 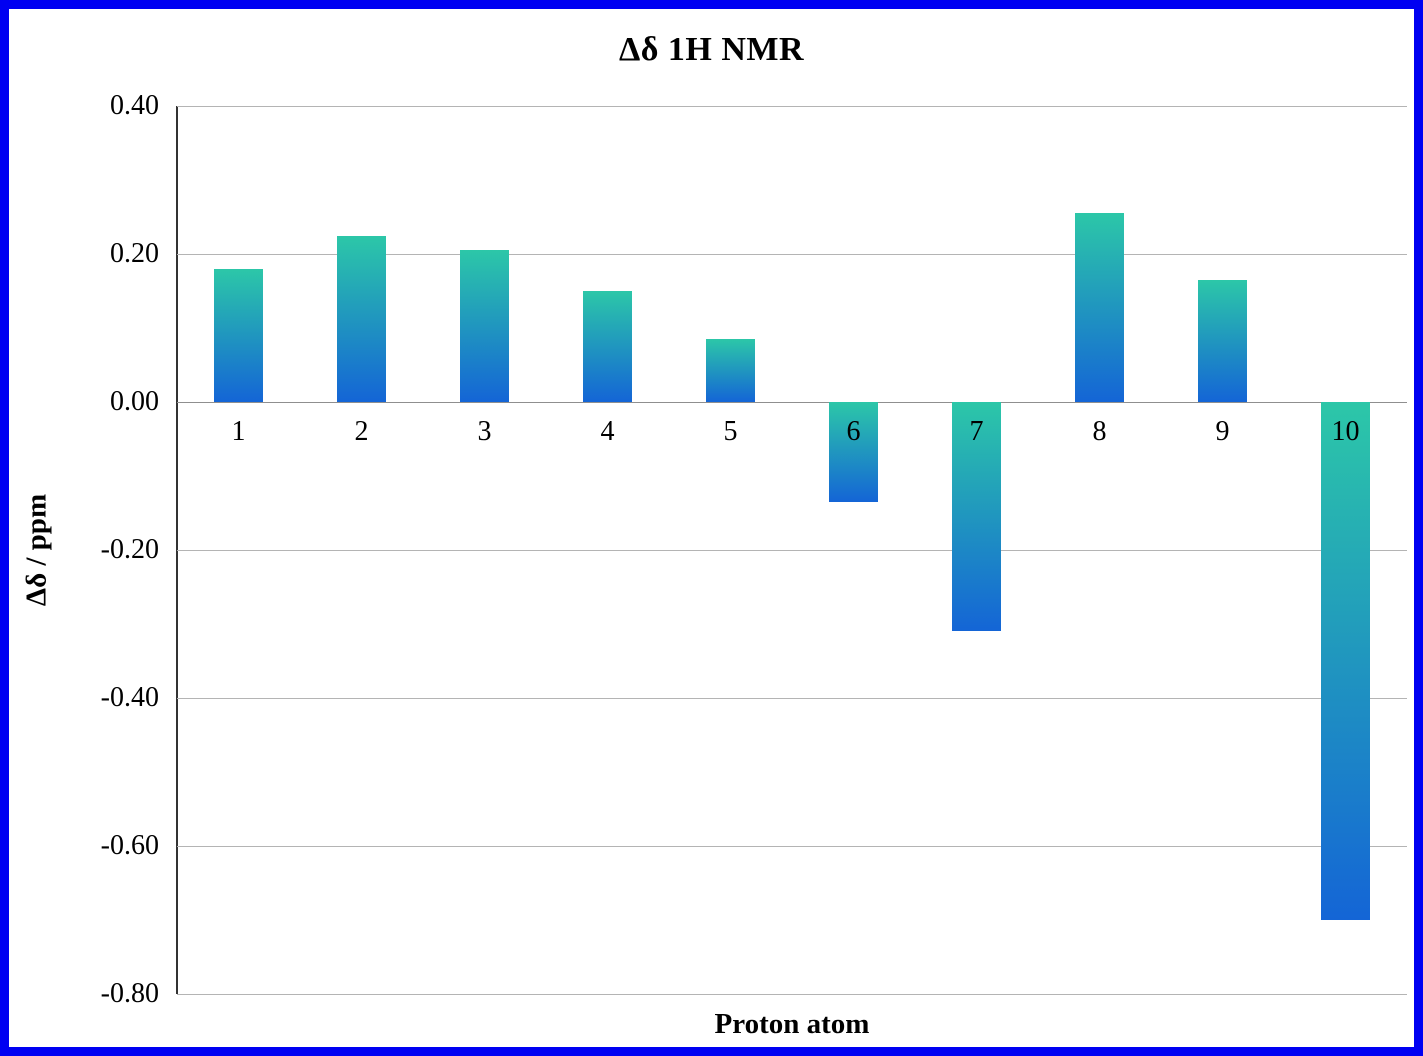 I want to click on y-tick-label: -0.40, so click(x=129, y=697).